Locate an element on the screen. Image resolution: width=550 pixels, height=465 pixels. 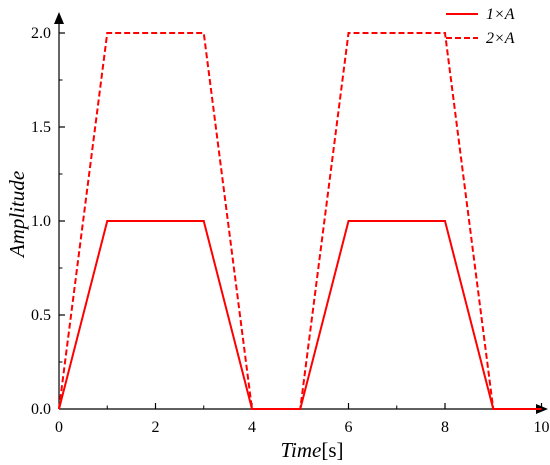
x-axis-title: Time[s] is located at coordinates (311, 450).